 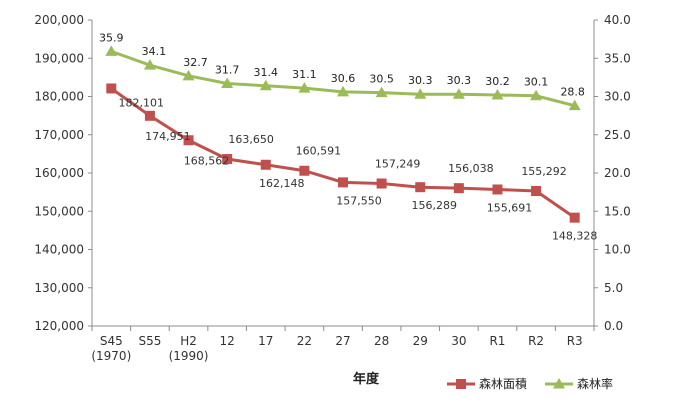 What do you see at coordinates (282, 183) in the screenshot?
I see `forest-area-label: 162,148` at bounding box center [282, 183].